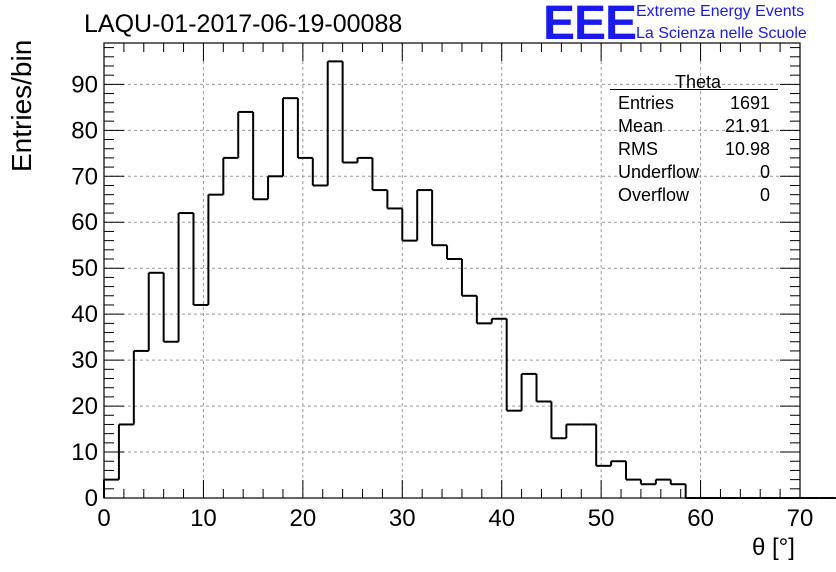 The width and height of the screenshot is (836, 572). Describe the element at coordinates (749, 103) in the screenshot. I see `stats-value: 1691` at that location.